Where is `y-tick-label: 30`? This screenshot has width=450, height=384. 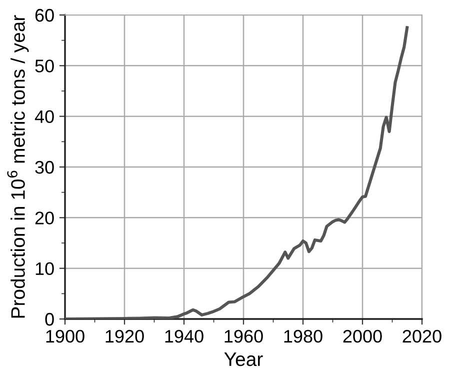 y-tick-label: 30 is located at coordinates (44, 167).